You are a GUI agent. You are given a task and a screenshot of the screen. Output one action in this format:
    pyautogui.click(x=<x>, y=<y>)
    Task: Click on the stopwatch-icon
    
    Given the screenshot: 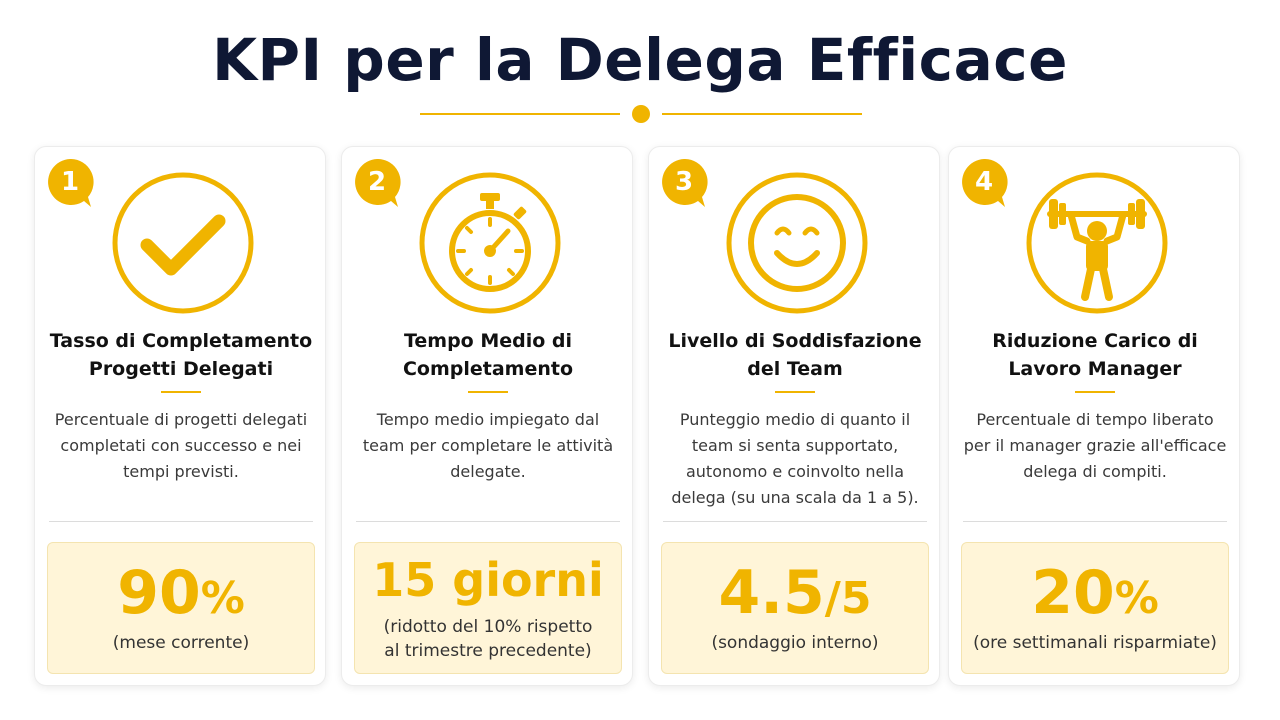 What is the action you would take?
    pyautogui.click(x=490, y=243)
    